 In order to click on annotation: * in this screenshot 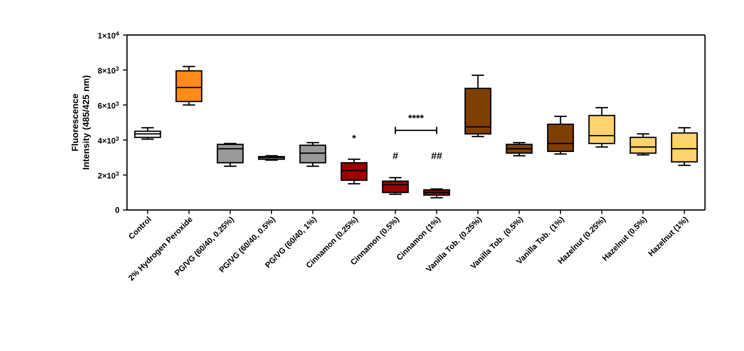, I will do `click(354, 136)`.